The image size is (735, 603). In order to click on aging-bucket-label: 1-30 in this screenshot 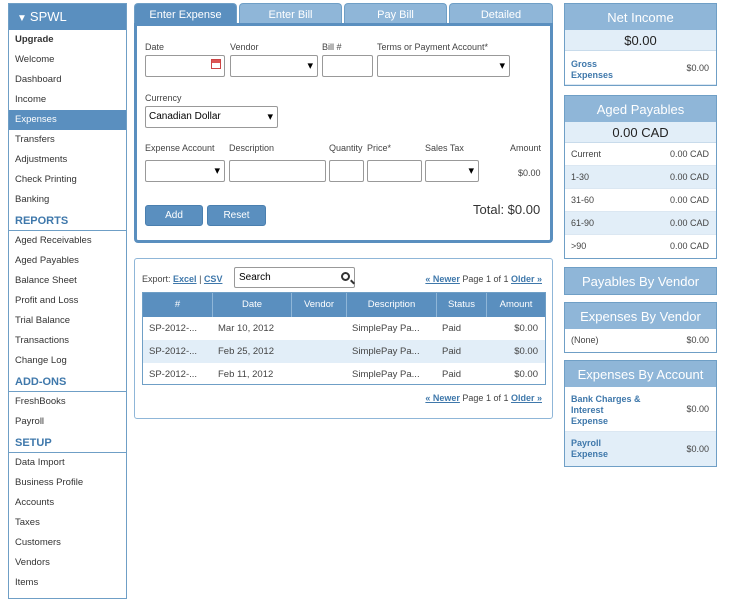, I will do `click(580, 177)`.